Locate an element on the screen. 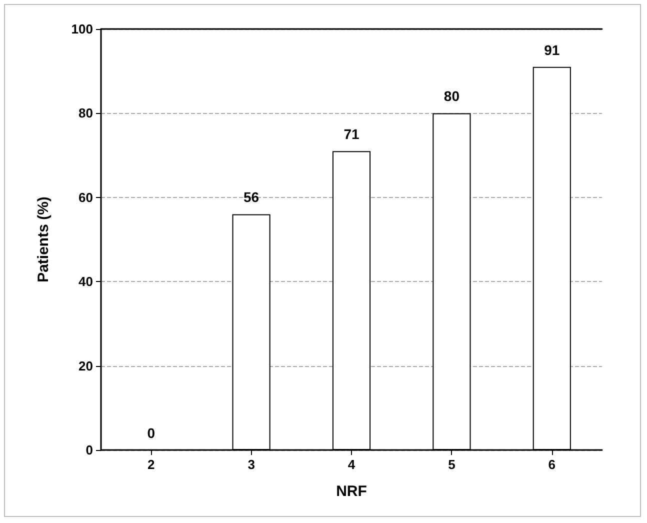  y-tick-label: 80 is located at coordinates (85, 113).